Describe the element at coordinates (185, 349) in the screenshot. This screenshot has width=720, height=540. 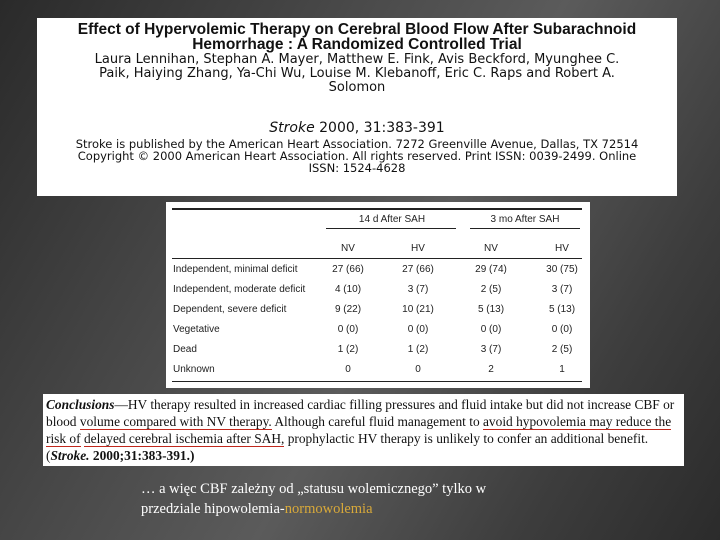
I see `row-label: Dead` at that location.